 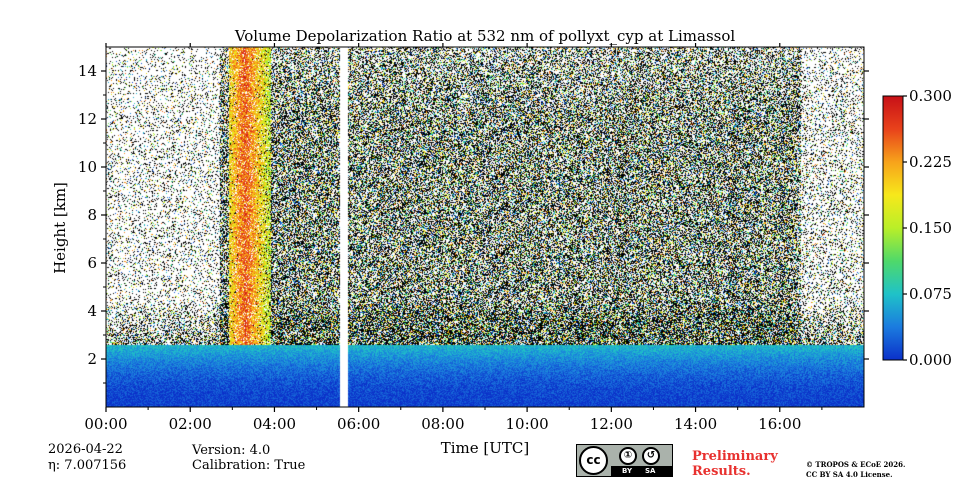 What do you see at coordinates (642, 471) in the screenshot?
I see `license-strip: BY SA` at bounding box center [642, 471].